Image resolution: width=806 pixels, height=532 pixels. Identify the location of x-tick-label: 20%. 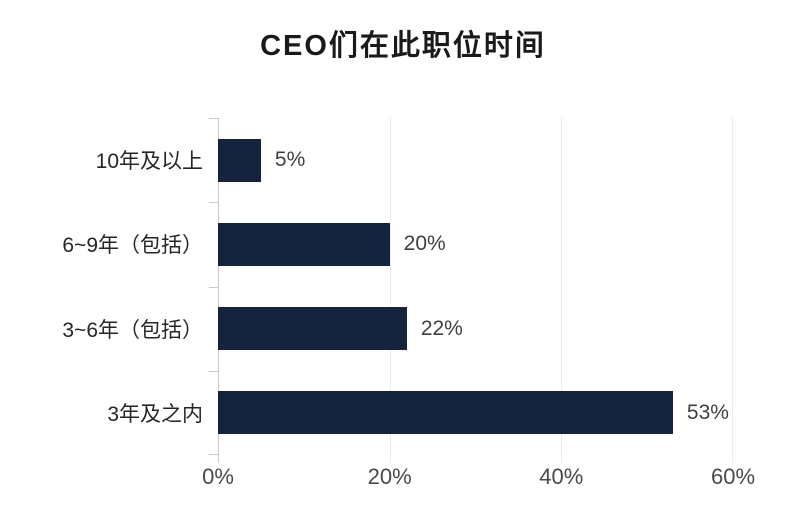
(389, 476).